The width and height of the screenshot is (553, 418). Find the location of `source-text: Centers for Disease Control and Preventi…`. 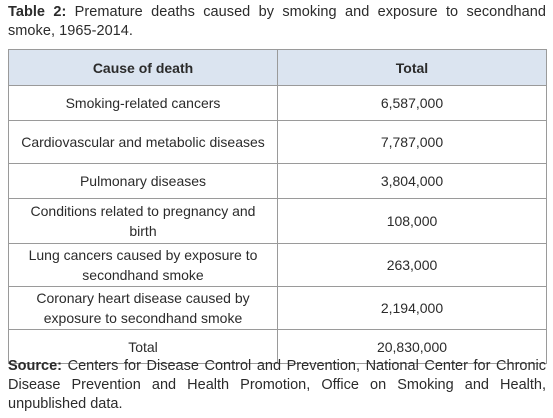

source-text: Centers for Disease Control and Preventi… is located at coordinates (277, 385).